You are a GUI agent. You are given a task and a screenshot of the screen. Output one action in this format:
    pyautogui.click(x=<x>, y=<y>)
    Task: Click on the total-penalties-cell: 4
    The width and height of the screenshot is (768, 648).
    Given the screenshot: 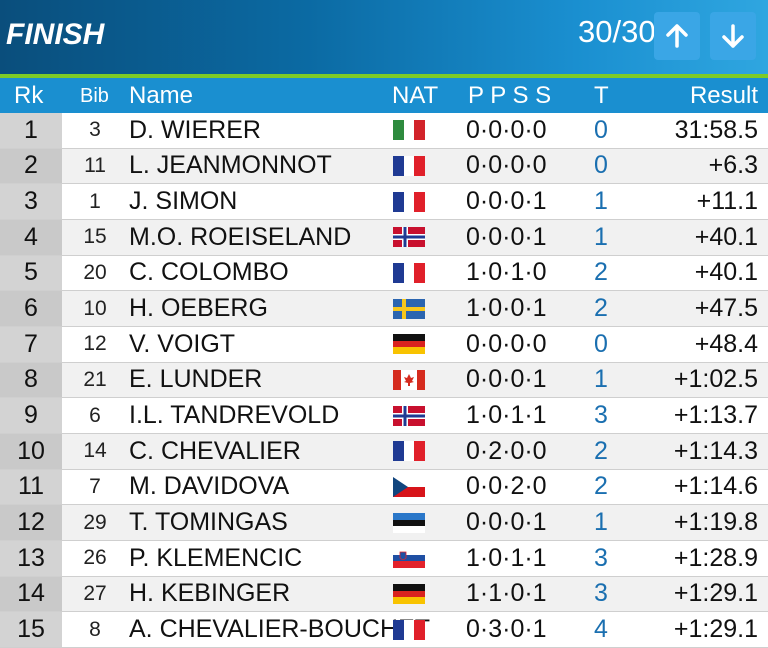 What is the action you would take?
    pyautogui.click(x=601, y=629)
    